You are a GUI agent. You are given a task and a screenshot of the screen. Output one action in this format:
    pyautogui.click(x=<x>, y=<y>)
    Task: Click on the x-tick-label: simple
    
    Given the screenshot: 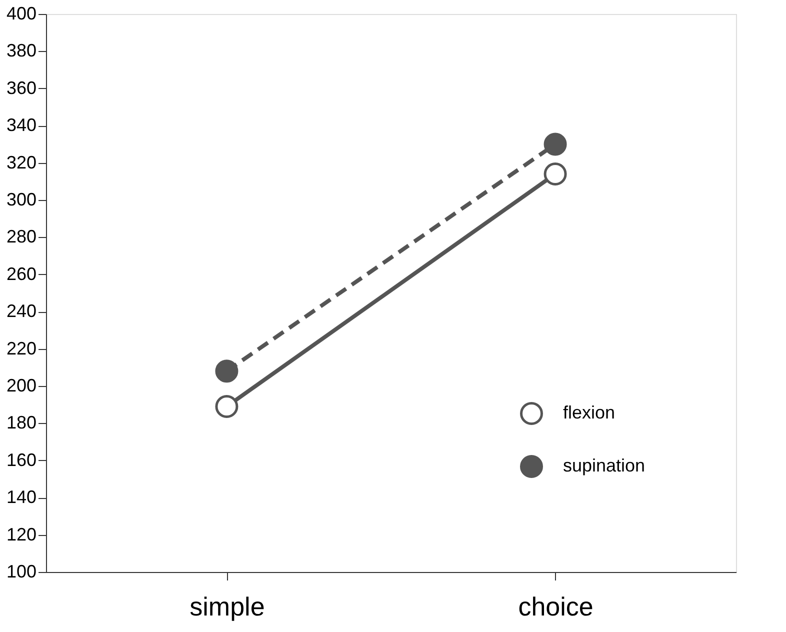 What is the action you would take?
    pyautogui.click(x=227, y=607)
    